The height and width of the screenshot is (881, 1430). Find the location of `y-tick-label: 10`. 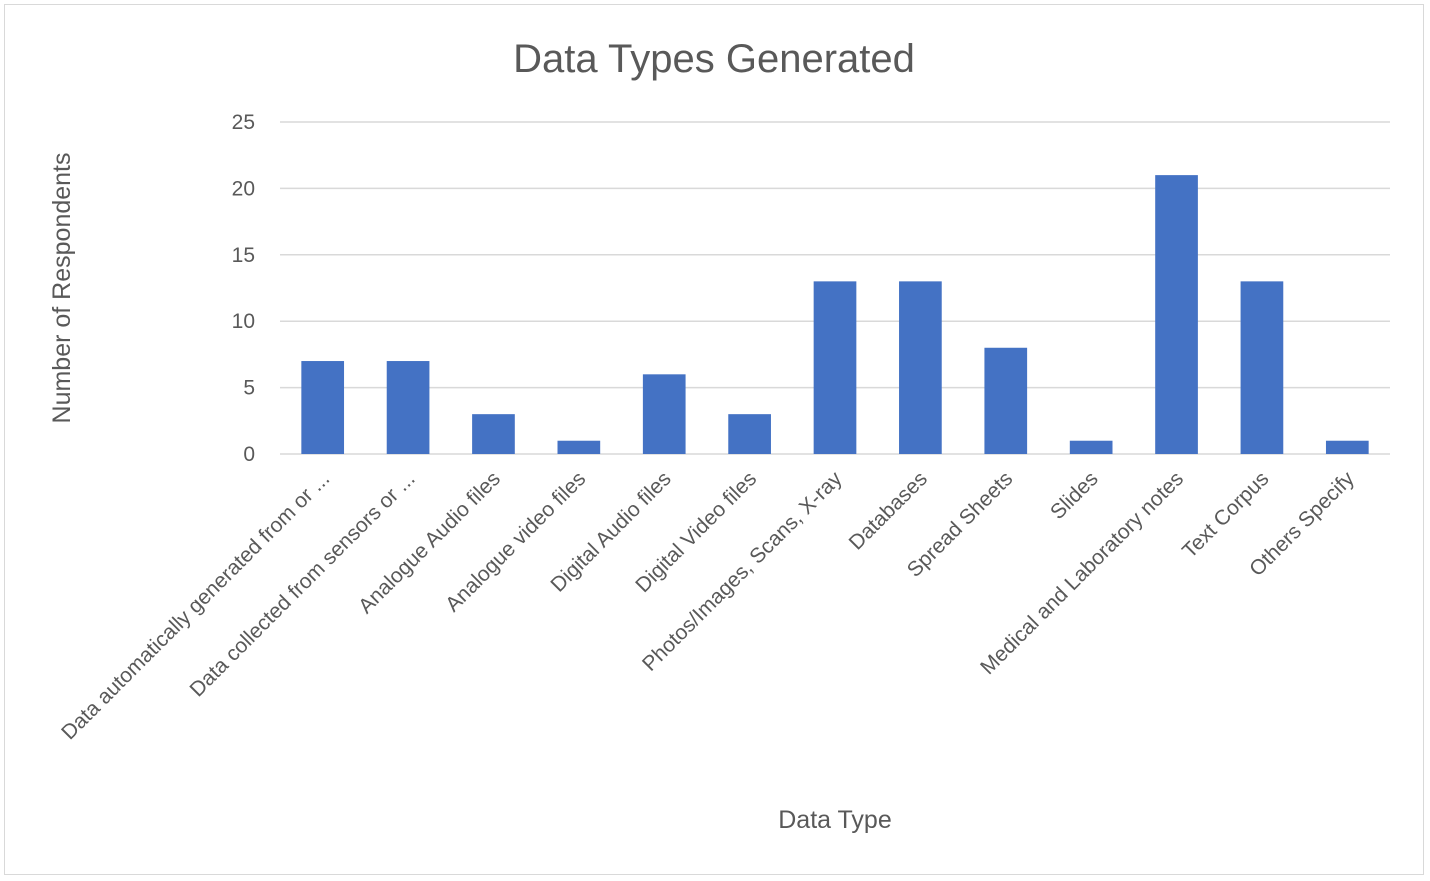

y-tick-label: 10 is located at coordinates (243, 321).